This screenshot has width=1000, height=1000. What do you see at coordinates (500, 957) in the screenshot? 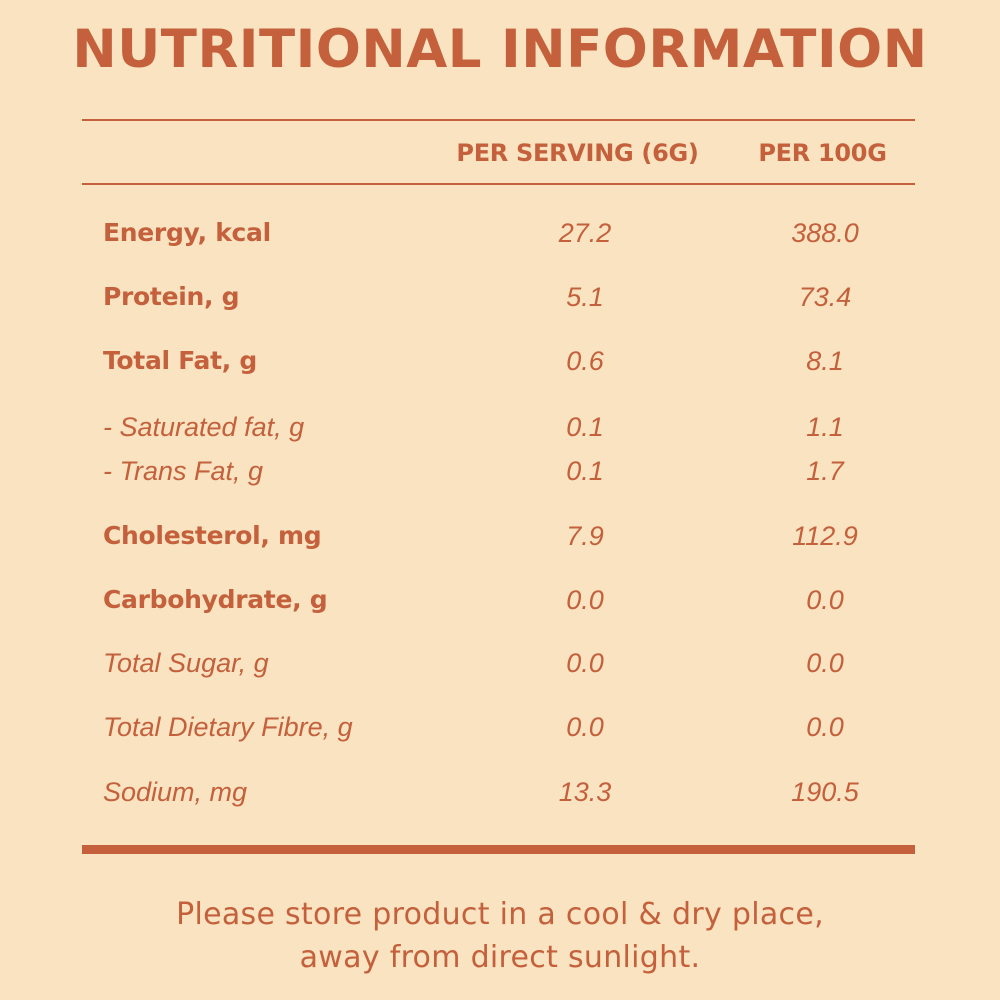
I see `storage-note-line-2: away from direct sunlight.` at bounding box center [500, 957].